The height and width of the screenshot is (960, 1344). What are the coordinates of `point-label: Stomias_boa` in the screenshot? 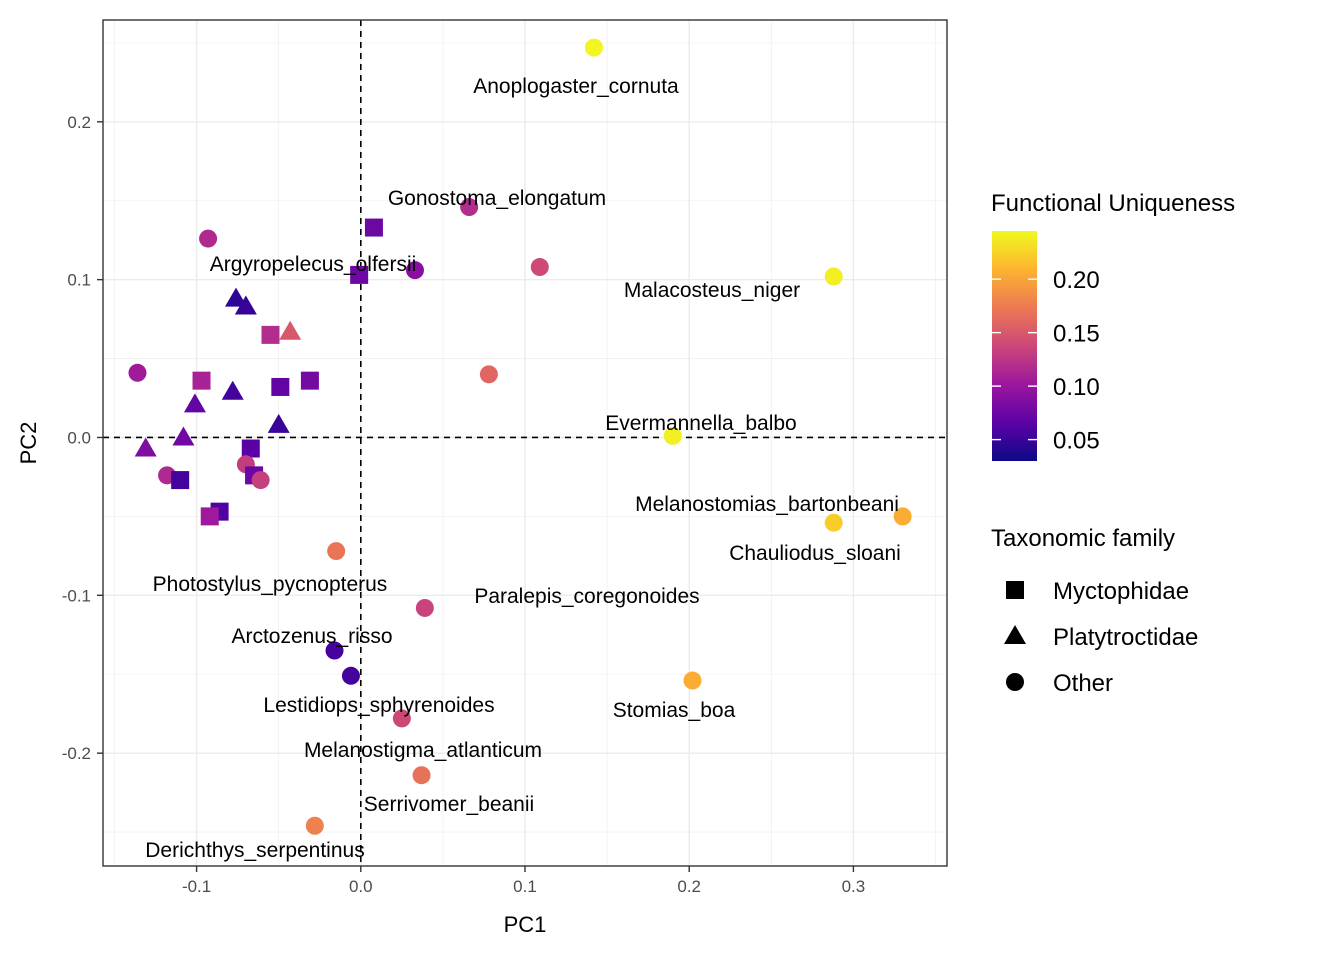 It's located at (674, 710).